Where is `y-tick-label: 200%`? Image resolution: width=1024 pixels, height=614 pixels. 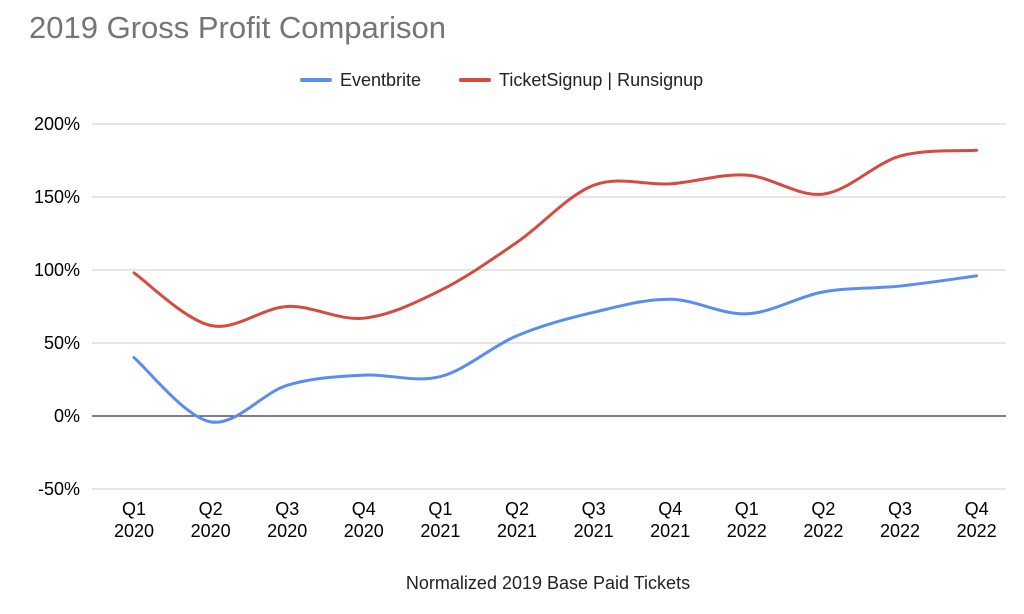 y-tick-label: 200% is located at coordinates (57, 124).